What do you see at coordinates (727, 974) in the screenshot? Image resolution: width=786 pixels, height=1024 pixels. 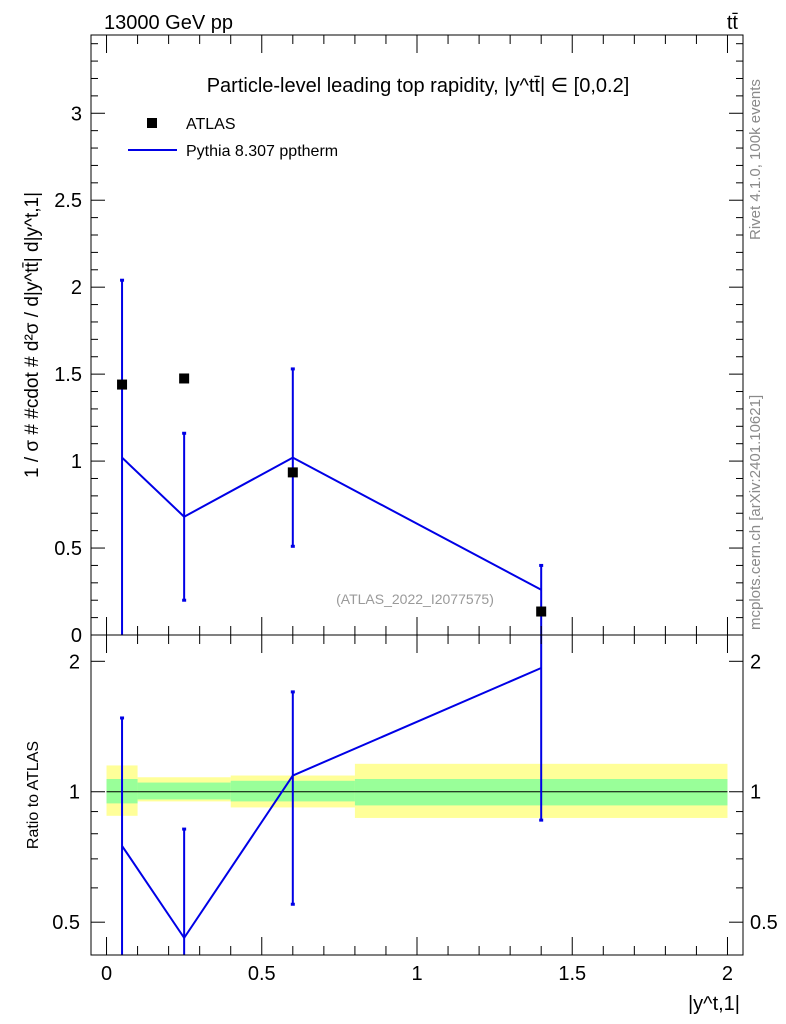 I see `x-tick-label: 2` at bounding box center [727, 974].